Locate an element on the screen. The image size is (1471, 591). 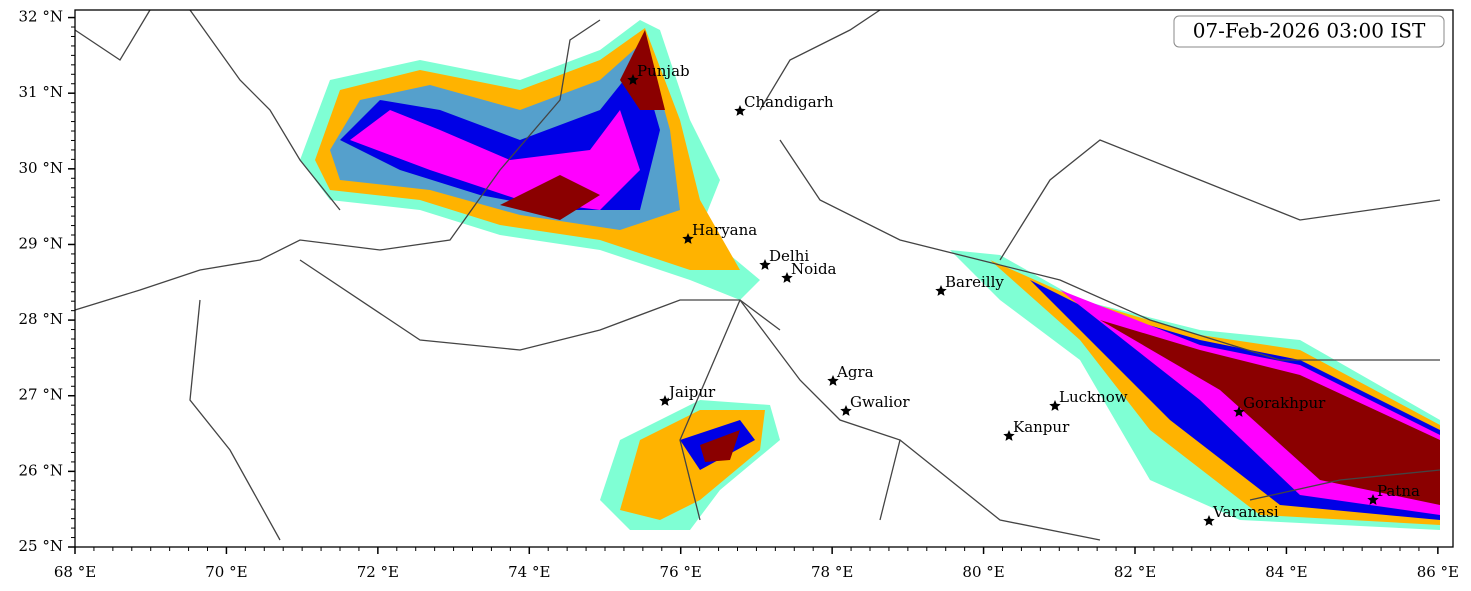
x-tick-label: 74 °E is located at coordinates (529, 572).